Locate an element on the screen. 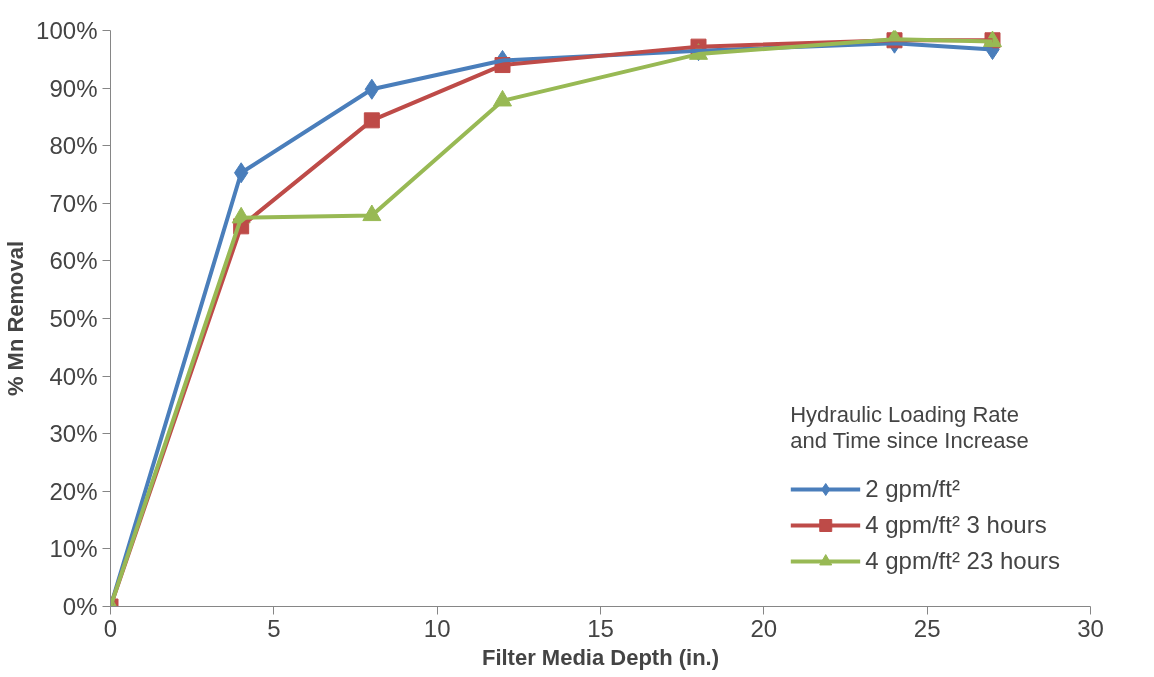 The width and height of the screenshot is (1154, 677). y-tick-label: 30% is located at coordinates (73, 434).